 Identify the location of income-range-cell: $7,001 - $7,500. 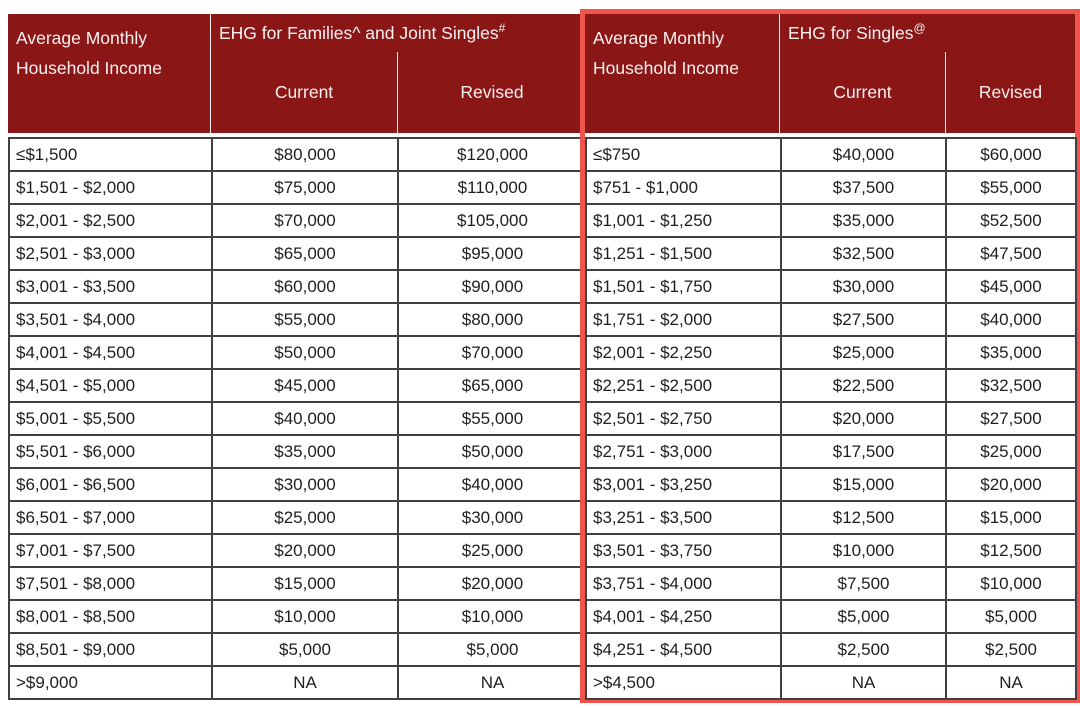
(110, 550).